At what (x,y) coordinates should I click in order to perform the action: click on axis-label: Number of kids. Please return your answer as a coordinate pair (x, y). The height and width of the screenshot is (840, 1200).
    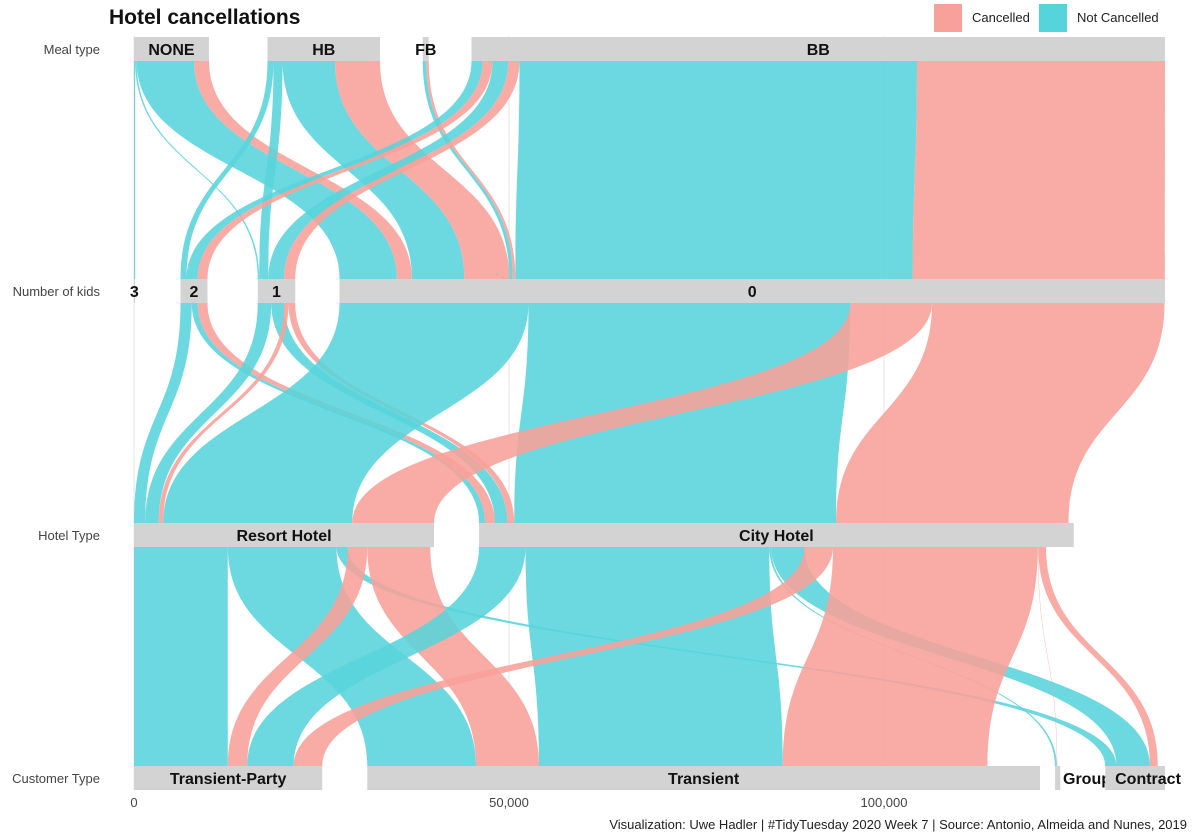
    Looking at the image, I should click on (57, 291).